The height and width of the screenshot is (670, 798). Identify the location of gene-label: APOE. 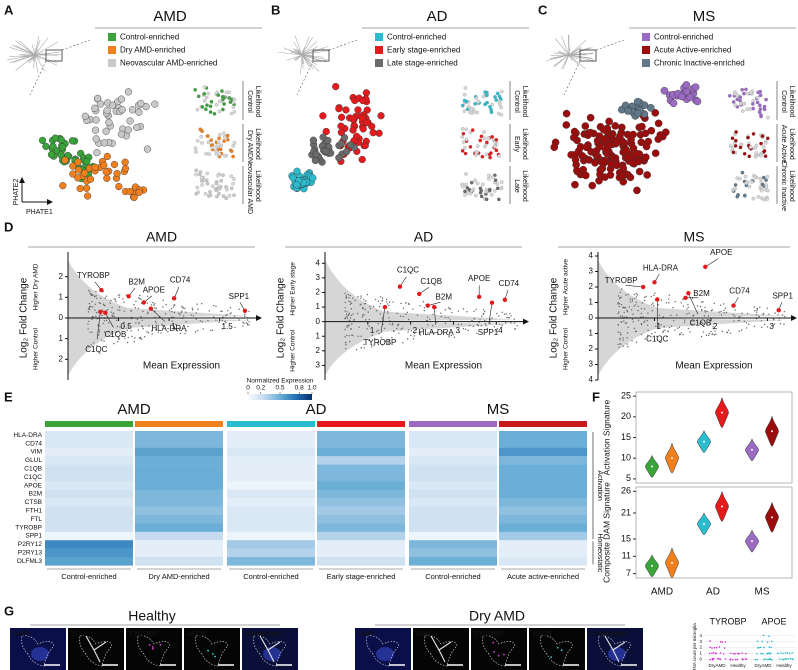
(479, 278).